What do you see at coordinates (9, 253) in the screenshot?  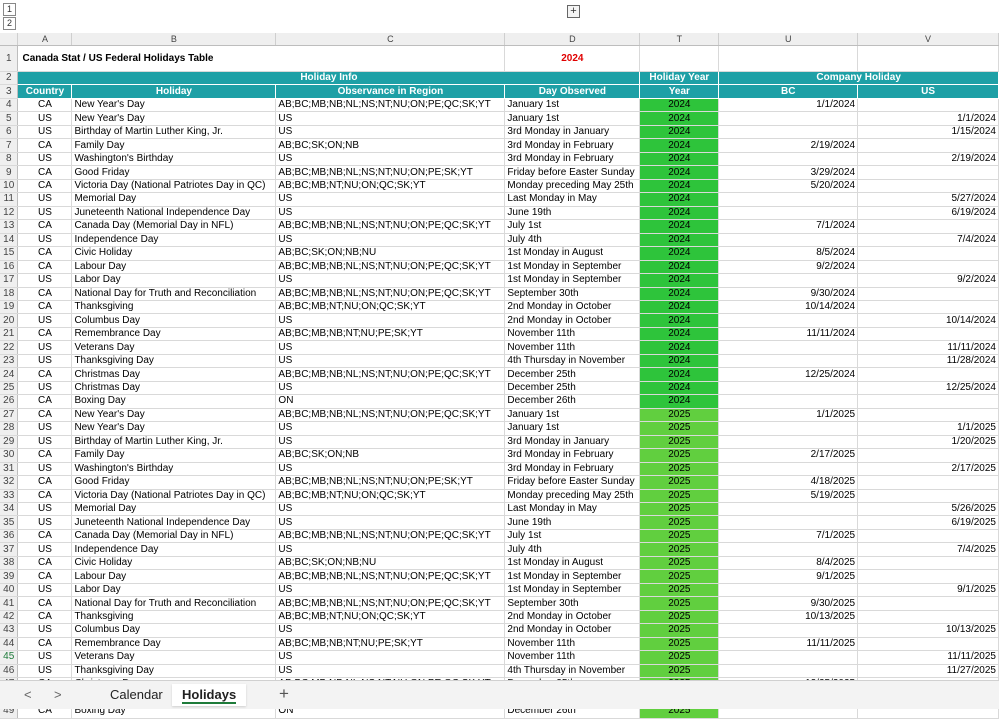 I see `row-header: 15` at bounding box center [9, 253].